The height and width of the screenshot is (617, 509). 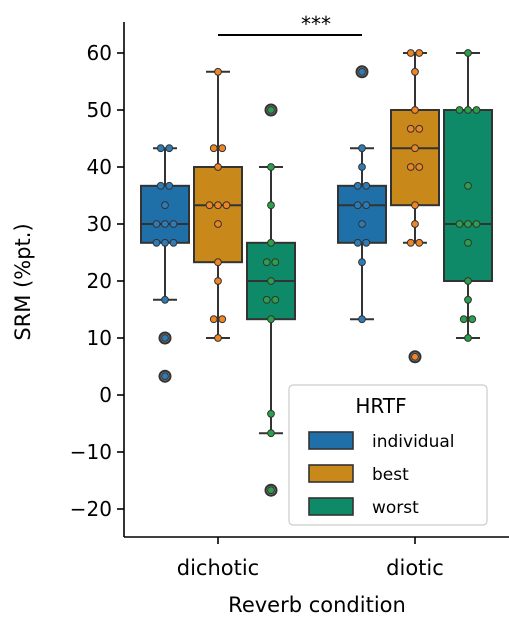 I want to click on box-individual-diotic, so click(x=362, y=214).